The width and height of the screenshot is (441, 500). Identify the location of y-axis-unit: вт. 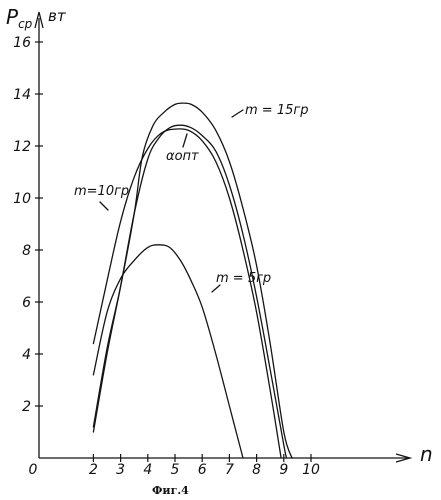
(57, 16).